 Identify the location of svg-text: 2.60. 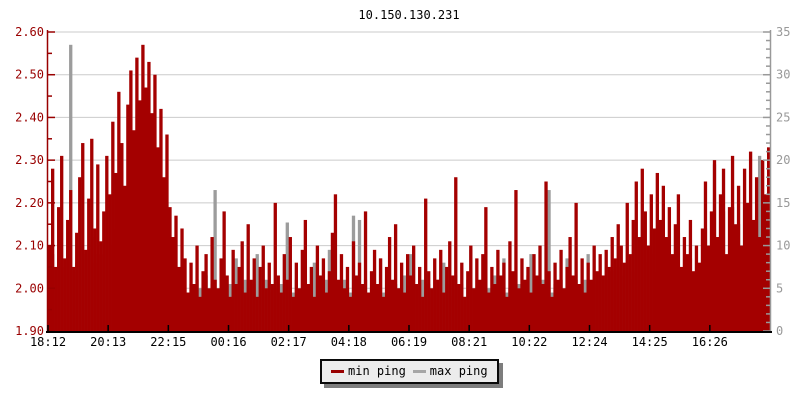
(29, 32).